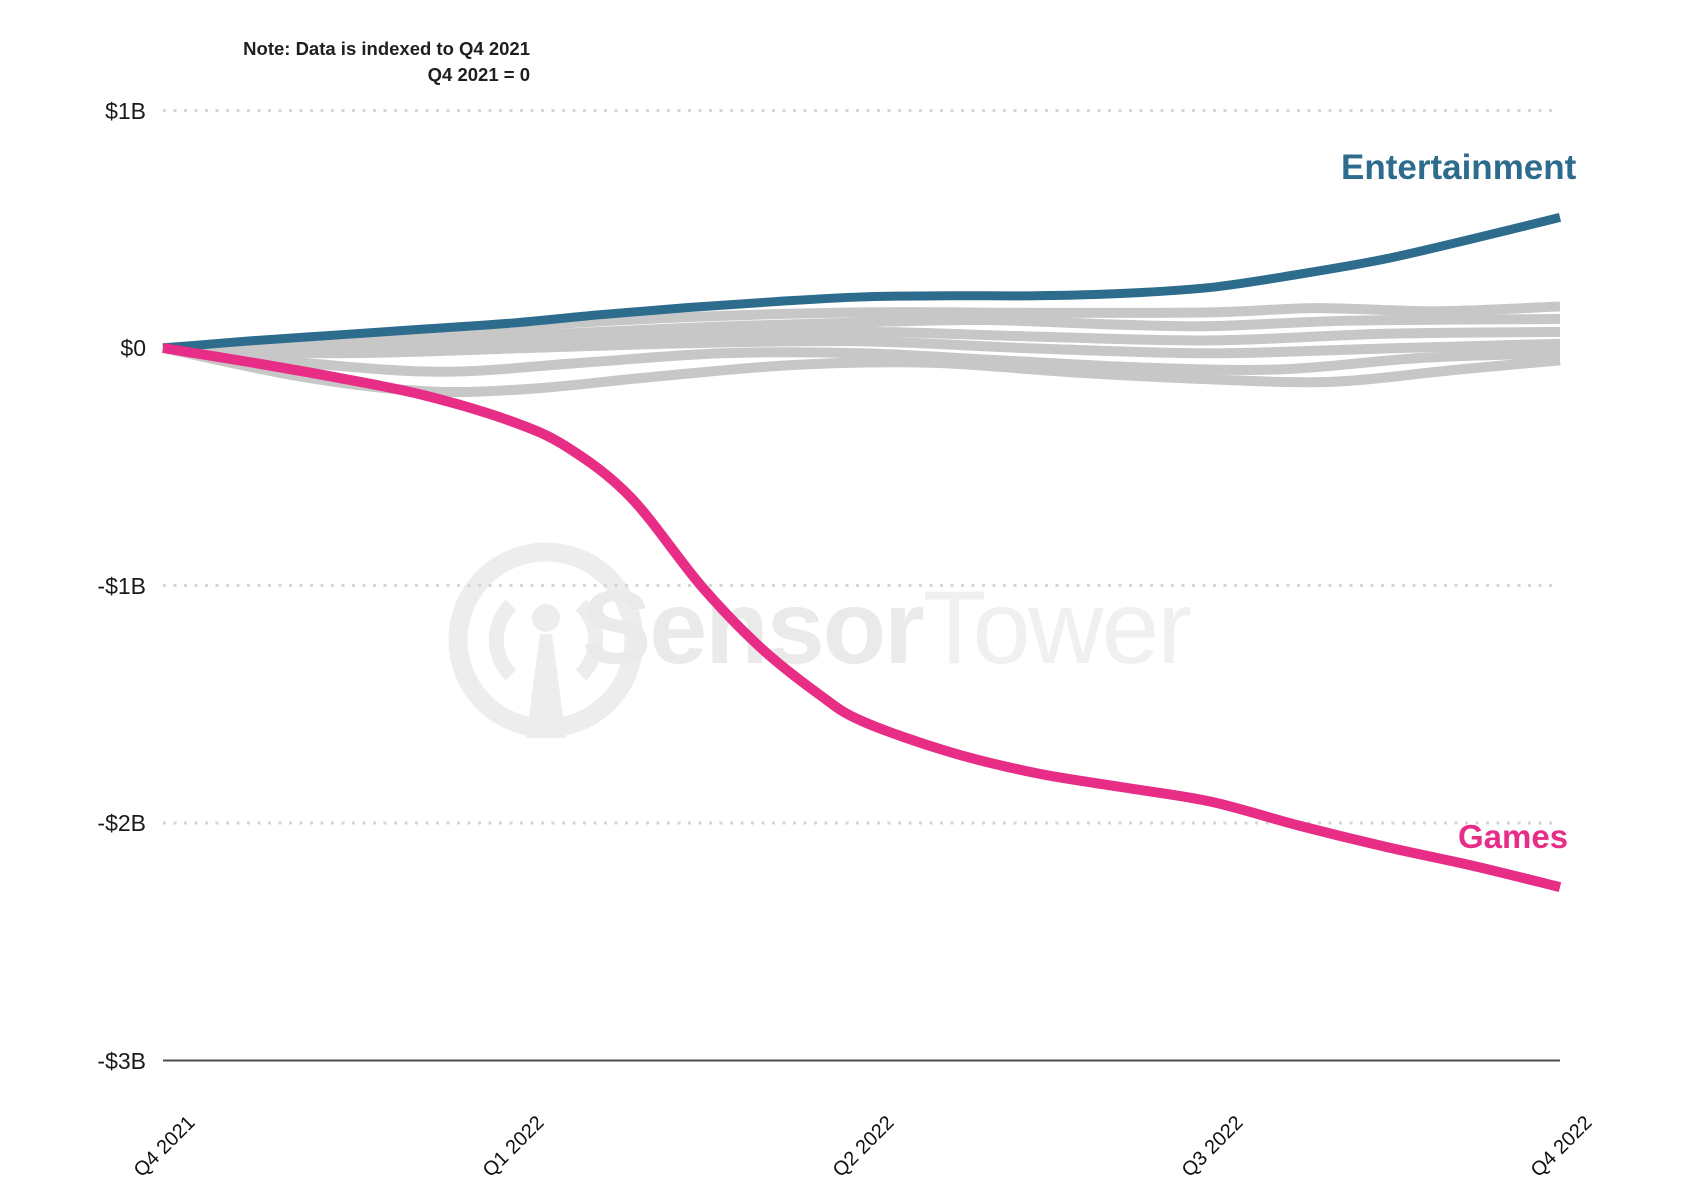  Describe the element at coordinates (121, 823) in the screenshot. I see `y-axis-label: -$2B` at that location.